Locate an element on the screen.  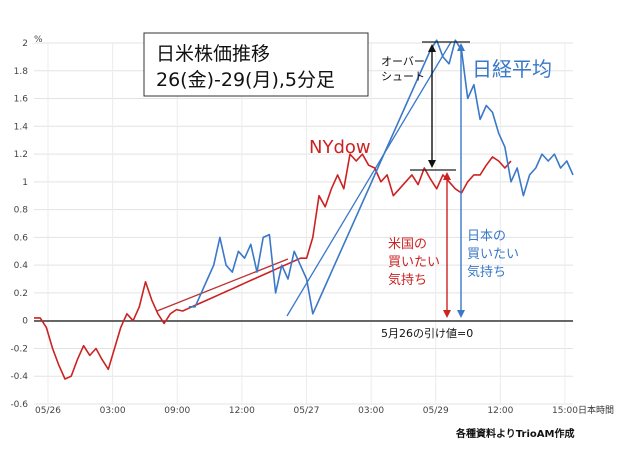
series-label-nikkei: 日経平均 is located at coordinates (512, 69).